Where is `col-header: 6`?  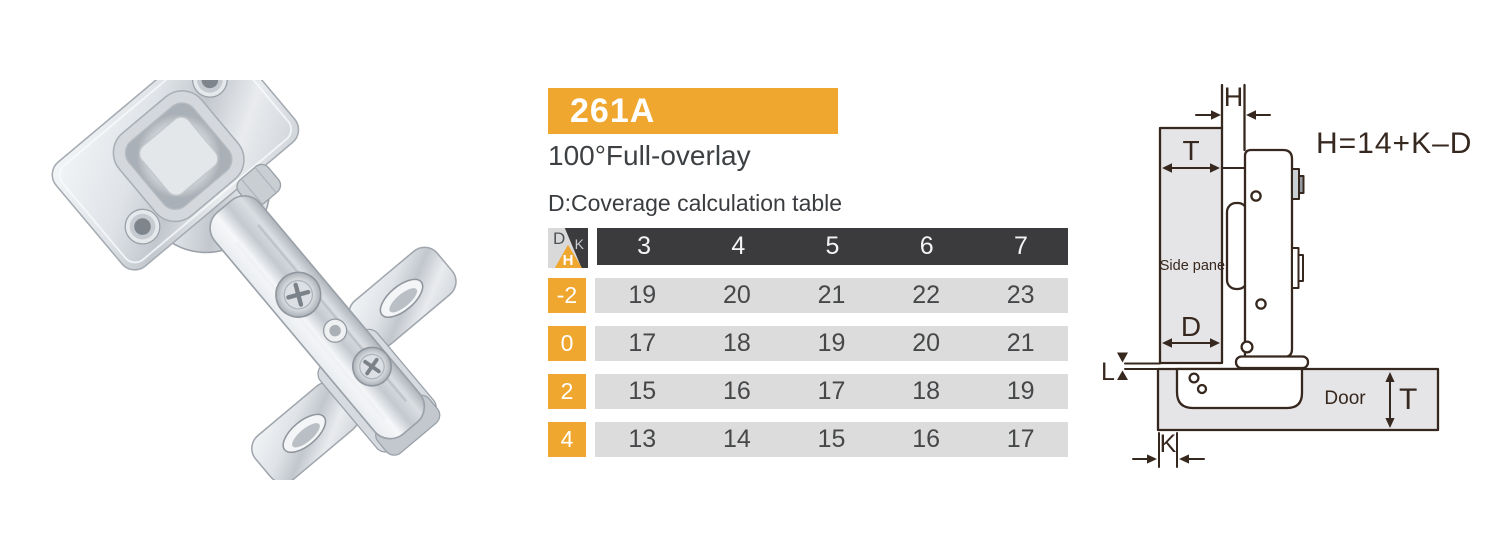 col-header: 6 is located at coordinates (926, 246).